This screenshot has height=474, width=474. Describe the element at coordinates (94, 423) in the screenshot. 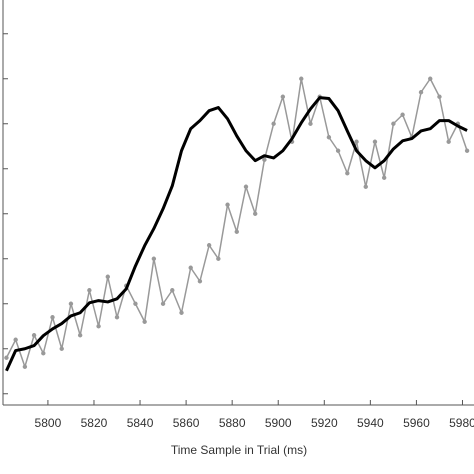

I see `x-tick-label: 5820` at that location.